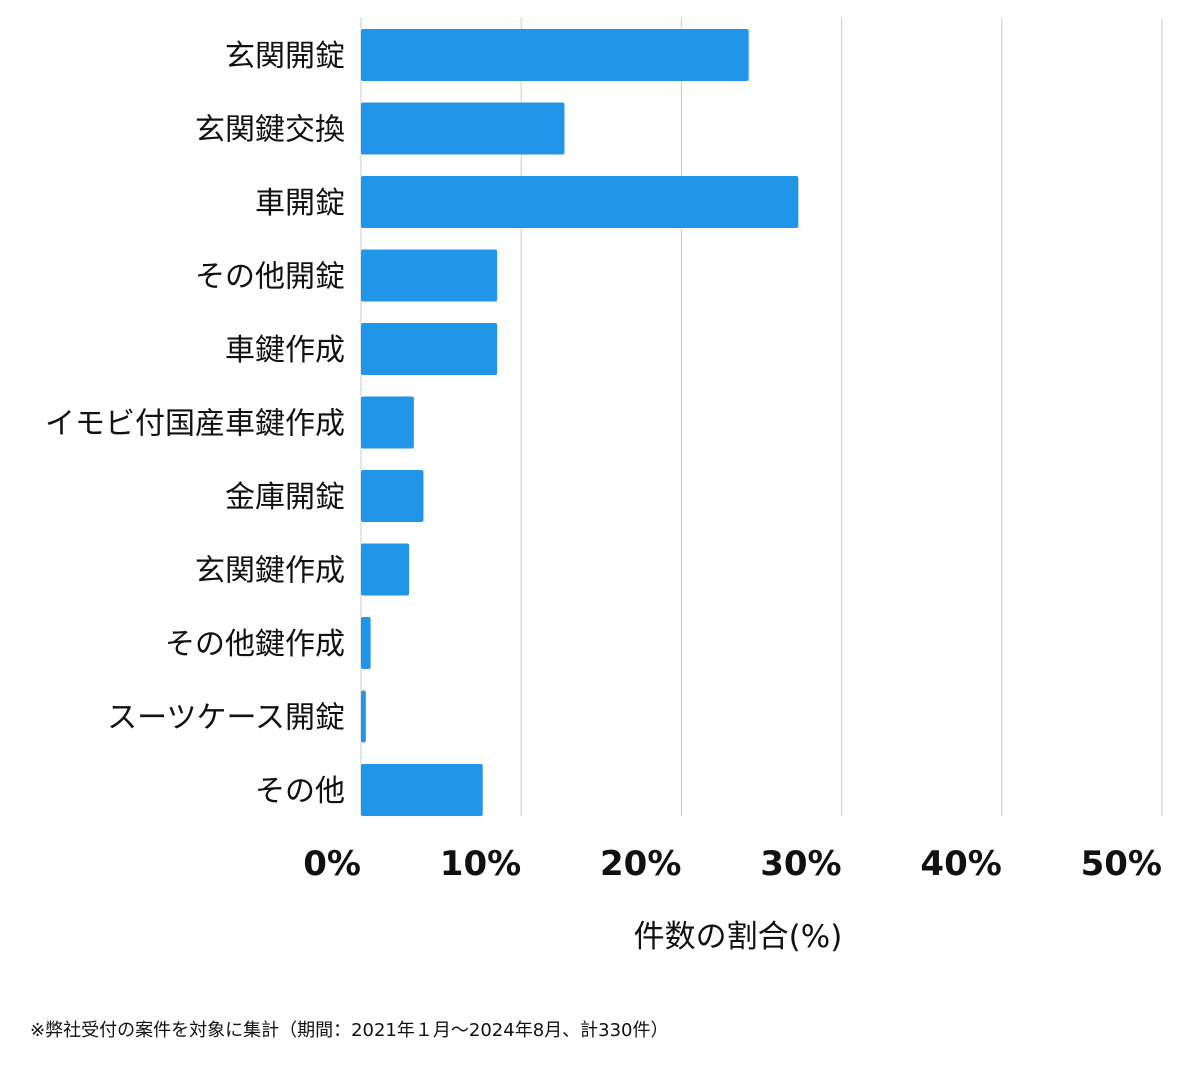  Describe the element at coordinates (195, 424) in the screenshot. I see `category-label: イモビ付国産車鍵作成` at that location.